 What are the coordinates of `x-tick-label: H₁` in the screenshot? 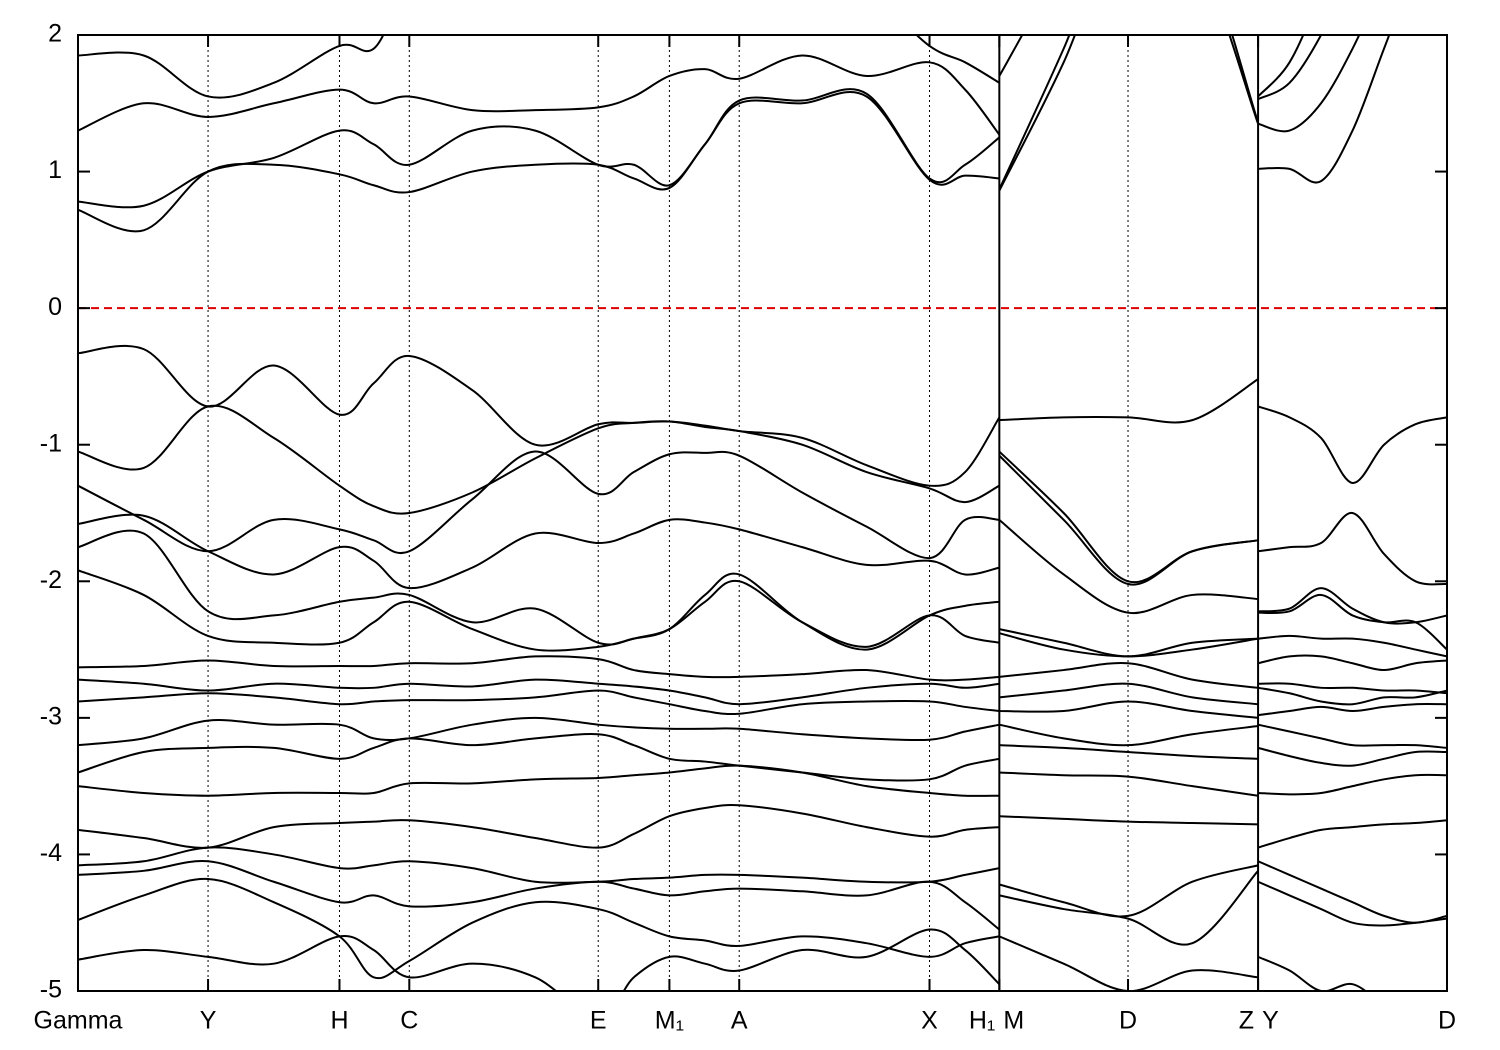 It's located at (982, 1021).